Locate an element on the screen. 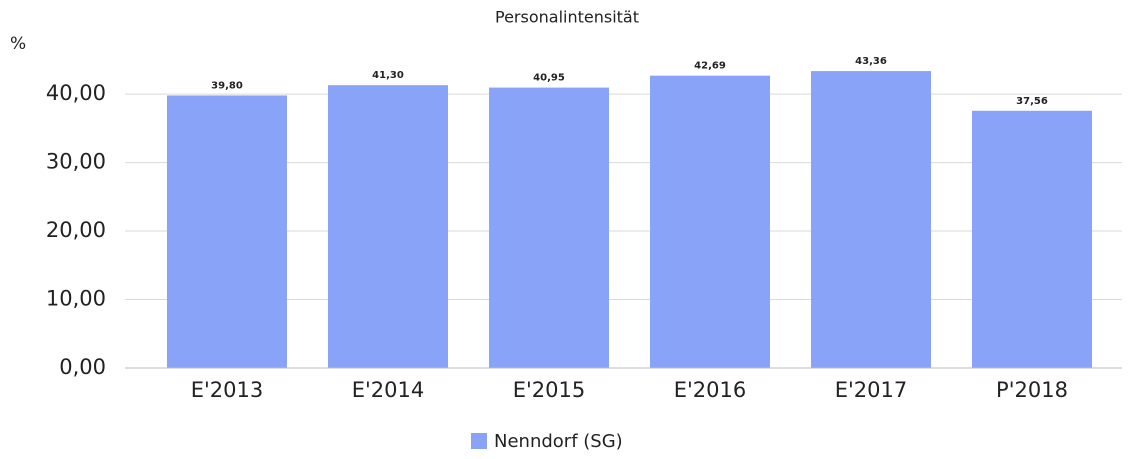 This screenshot has height=459, width=1136. data-label: 41,30 is located at coordinates (388, 75).